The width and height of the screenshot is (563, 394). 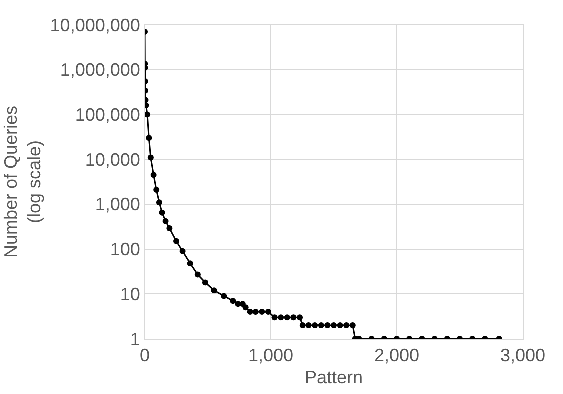 What do you see at coordinates (523, 356) in the screenshot?
I see `x-tick-label: 3,000` at bounding box center [523, 356].